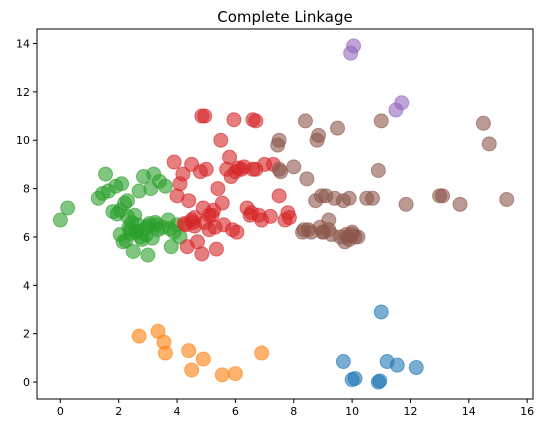 The width and height of the screenshot is (549, 433). Describe the element at coordinates (118, 411) in the screenshot. I see `x-tick-label: 2` at that location.